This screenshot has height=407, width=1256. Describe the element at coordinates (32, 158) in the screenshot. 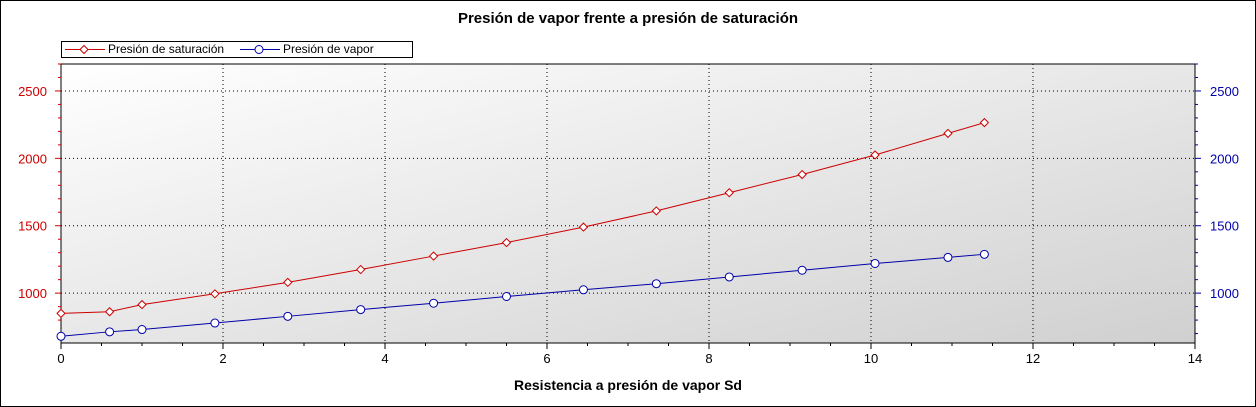

I see `y-left-tick-label: 2000` at that location.